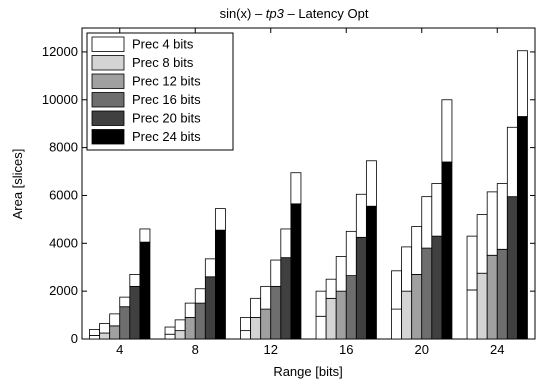 This screenshot has width=537, height=383. What do you see at coordinates (497, 349) in the screenshot?
I see `x-tick-label: 24` at bounding box center [497, 349].